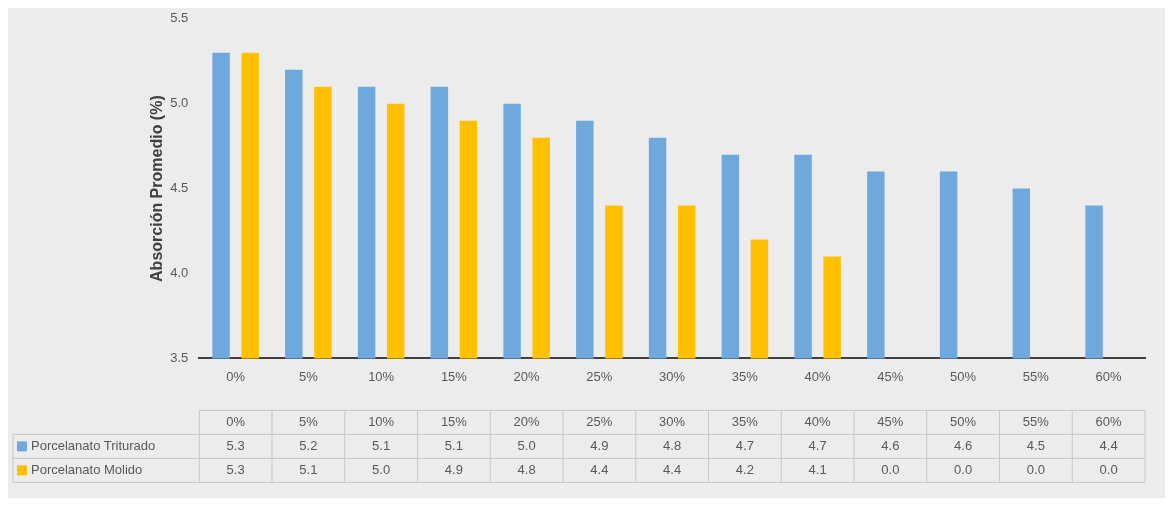 This screenshot has height=506, width=1173. What do you see at coordinates (1035, 445) in the screenshot?
I see `data-label: 4.5` at bounding box center [1035, 445].